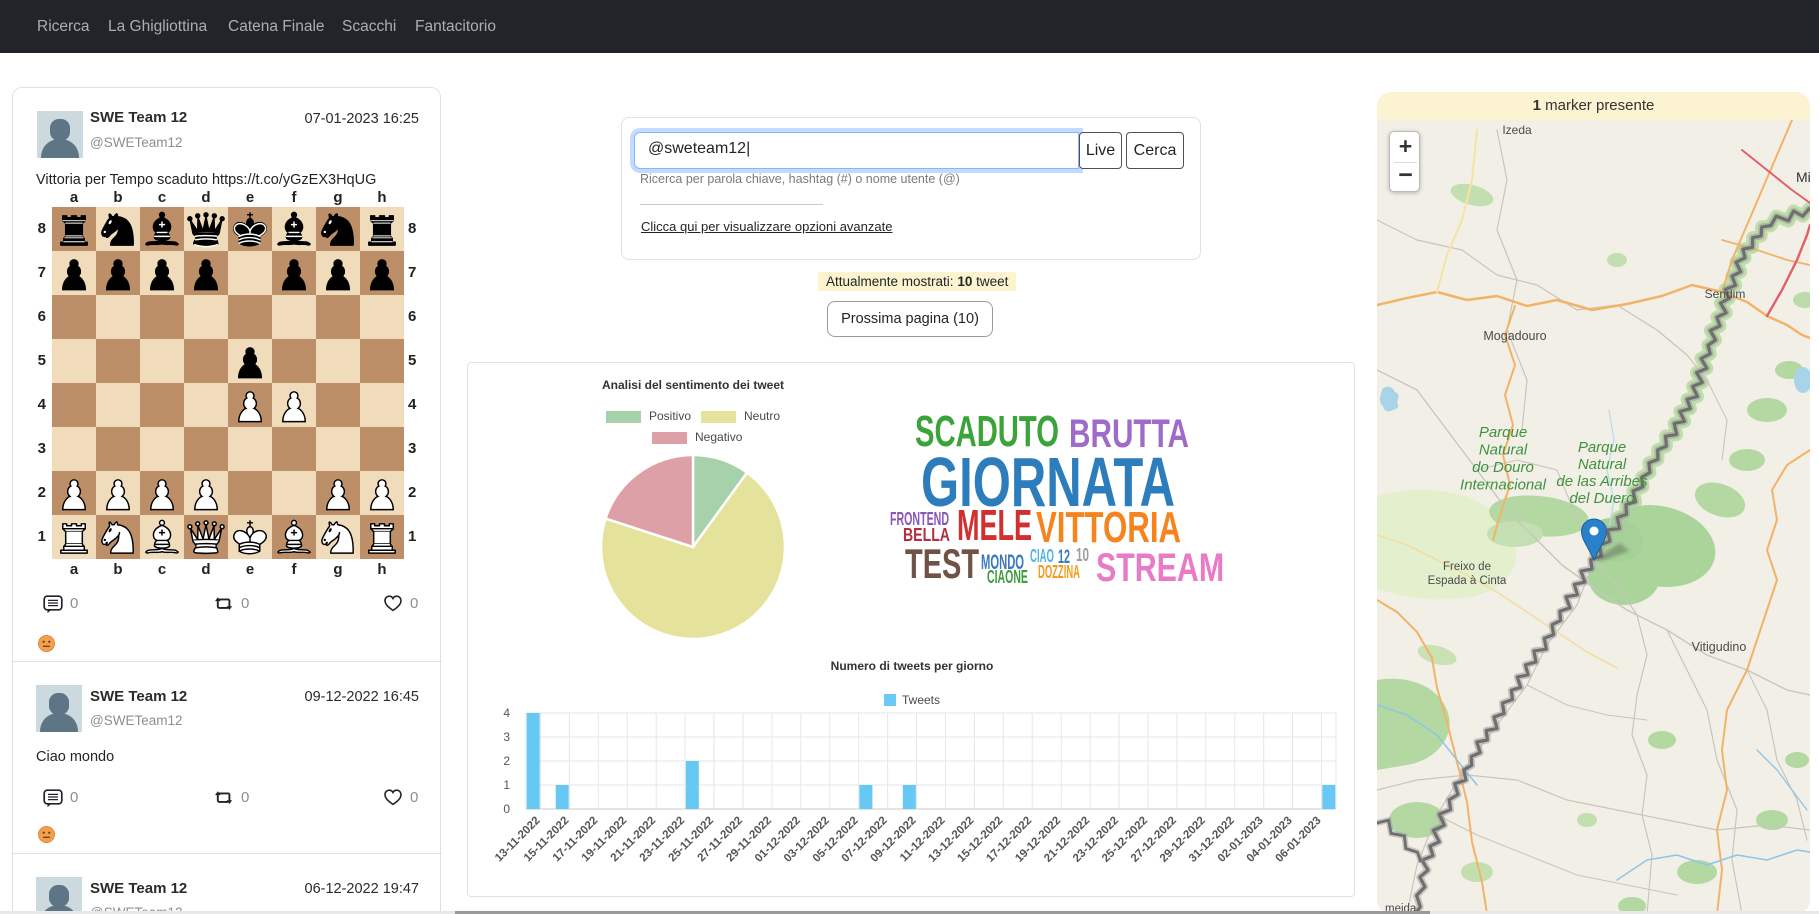  Describe the element at coordinates (1725, 294) in the screenshot. I see `svg-text: Sendim` at that location.